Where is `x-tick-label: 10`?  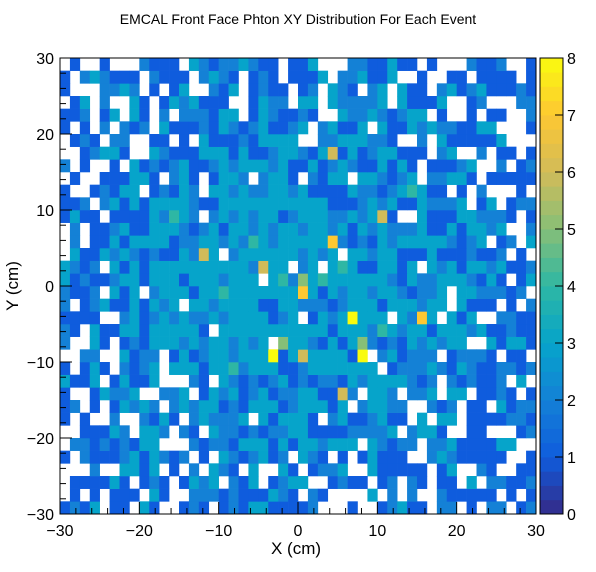 x-tick-label: 10 is located at coordinates (377, 531).